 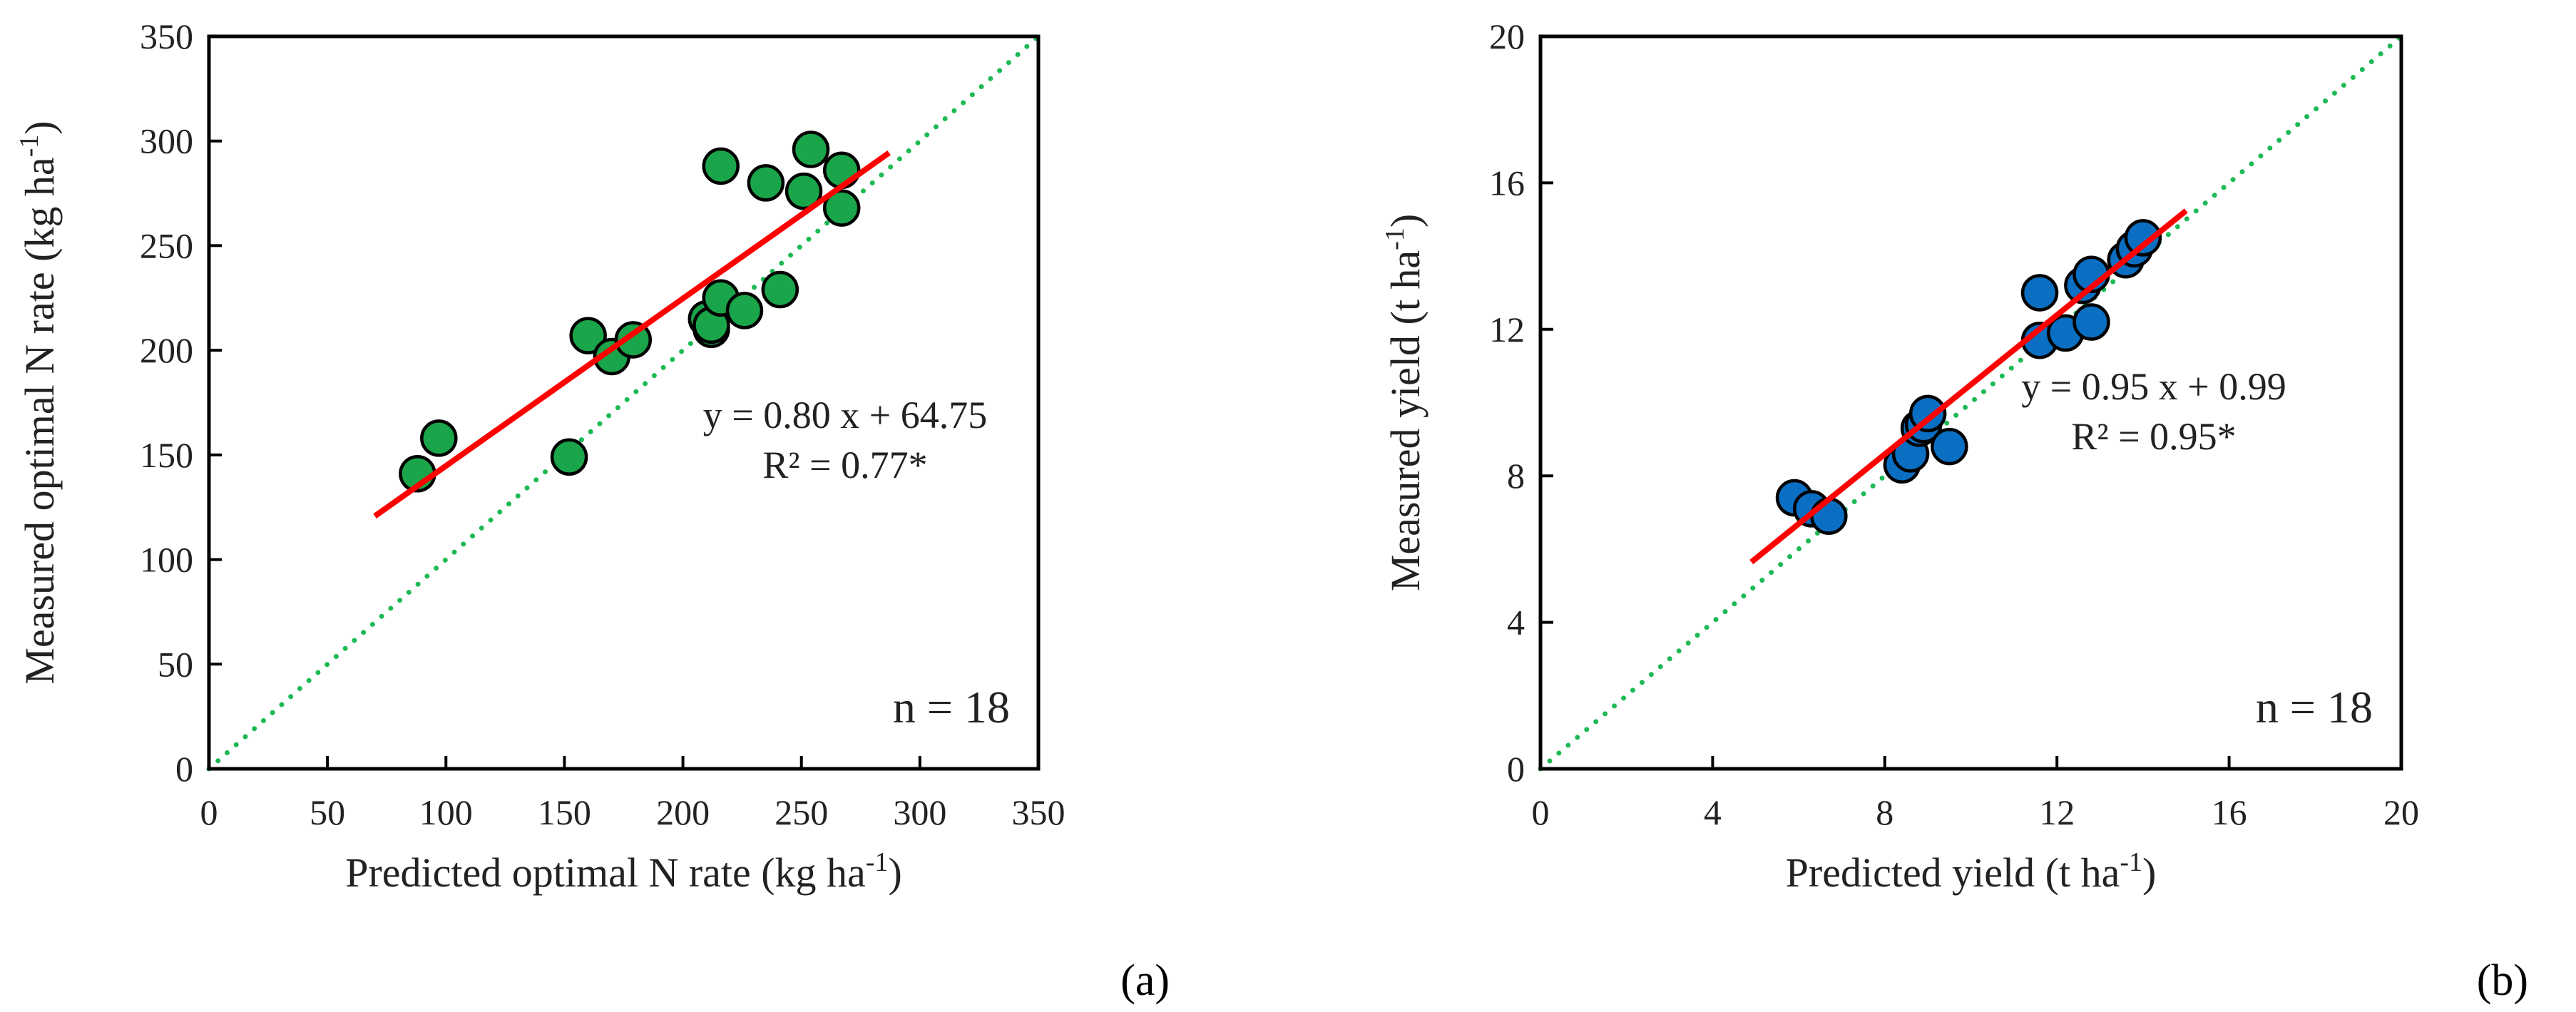 I want to click on y-tick-label: 8, so click(x=1516, y=476).